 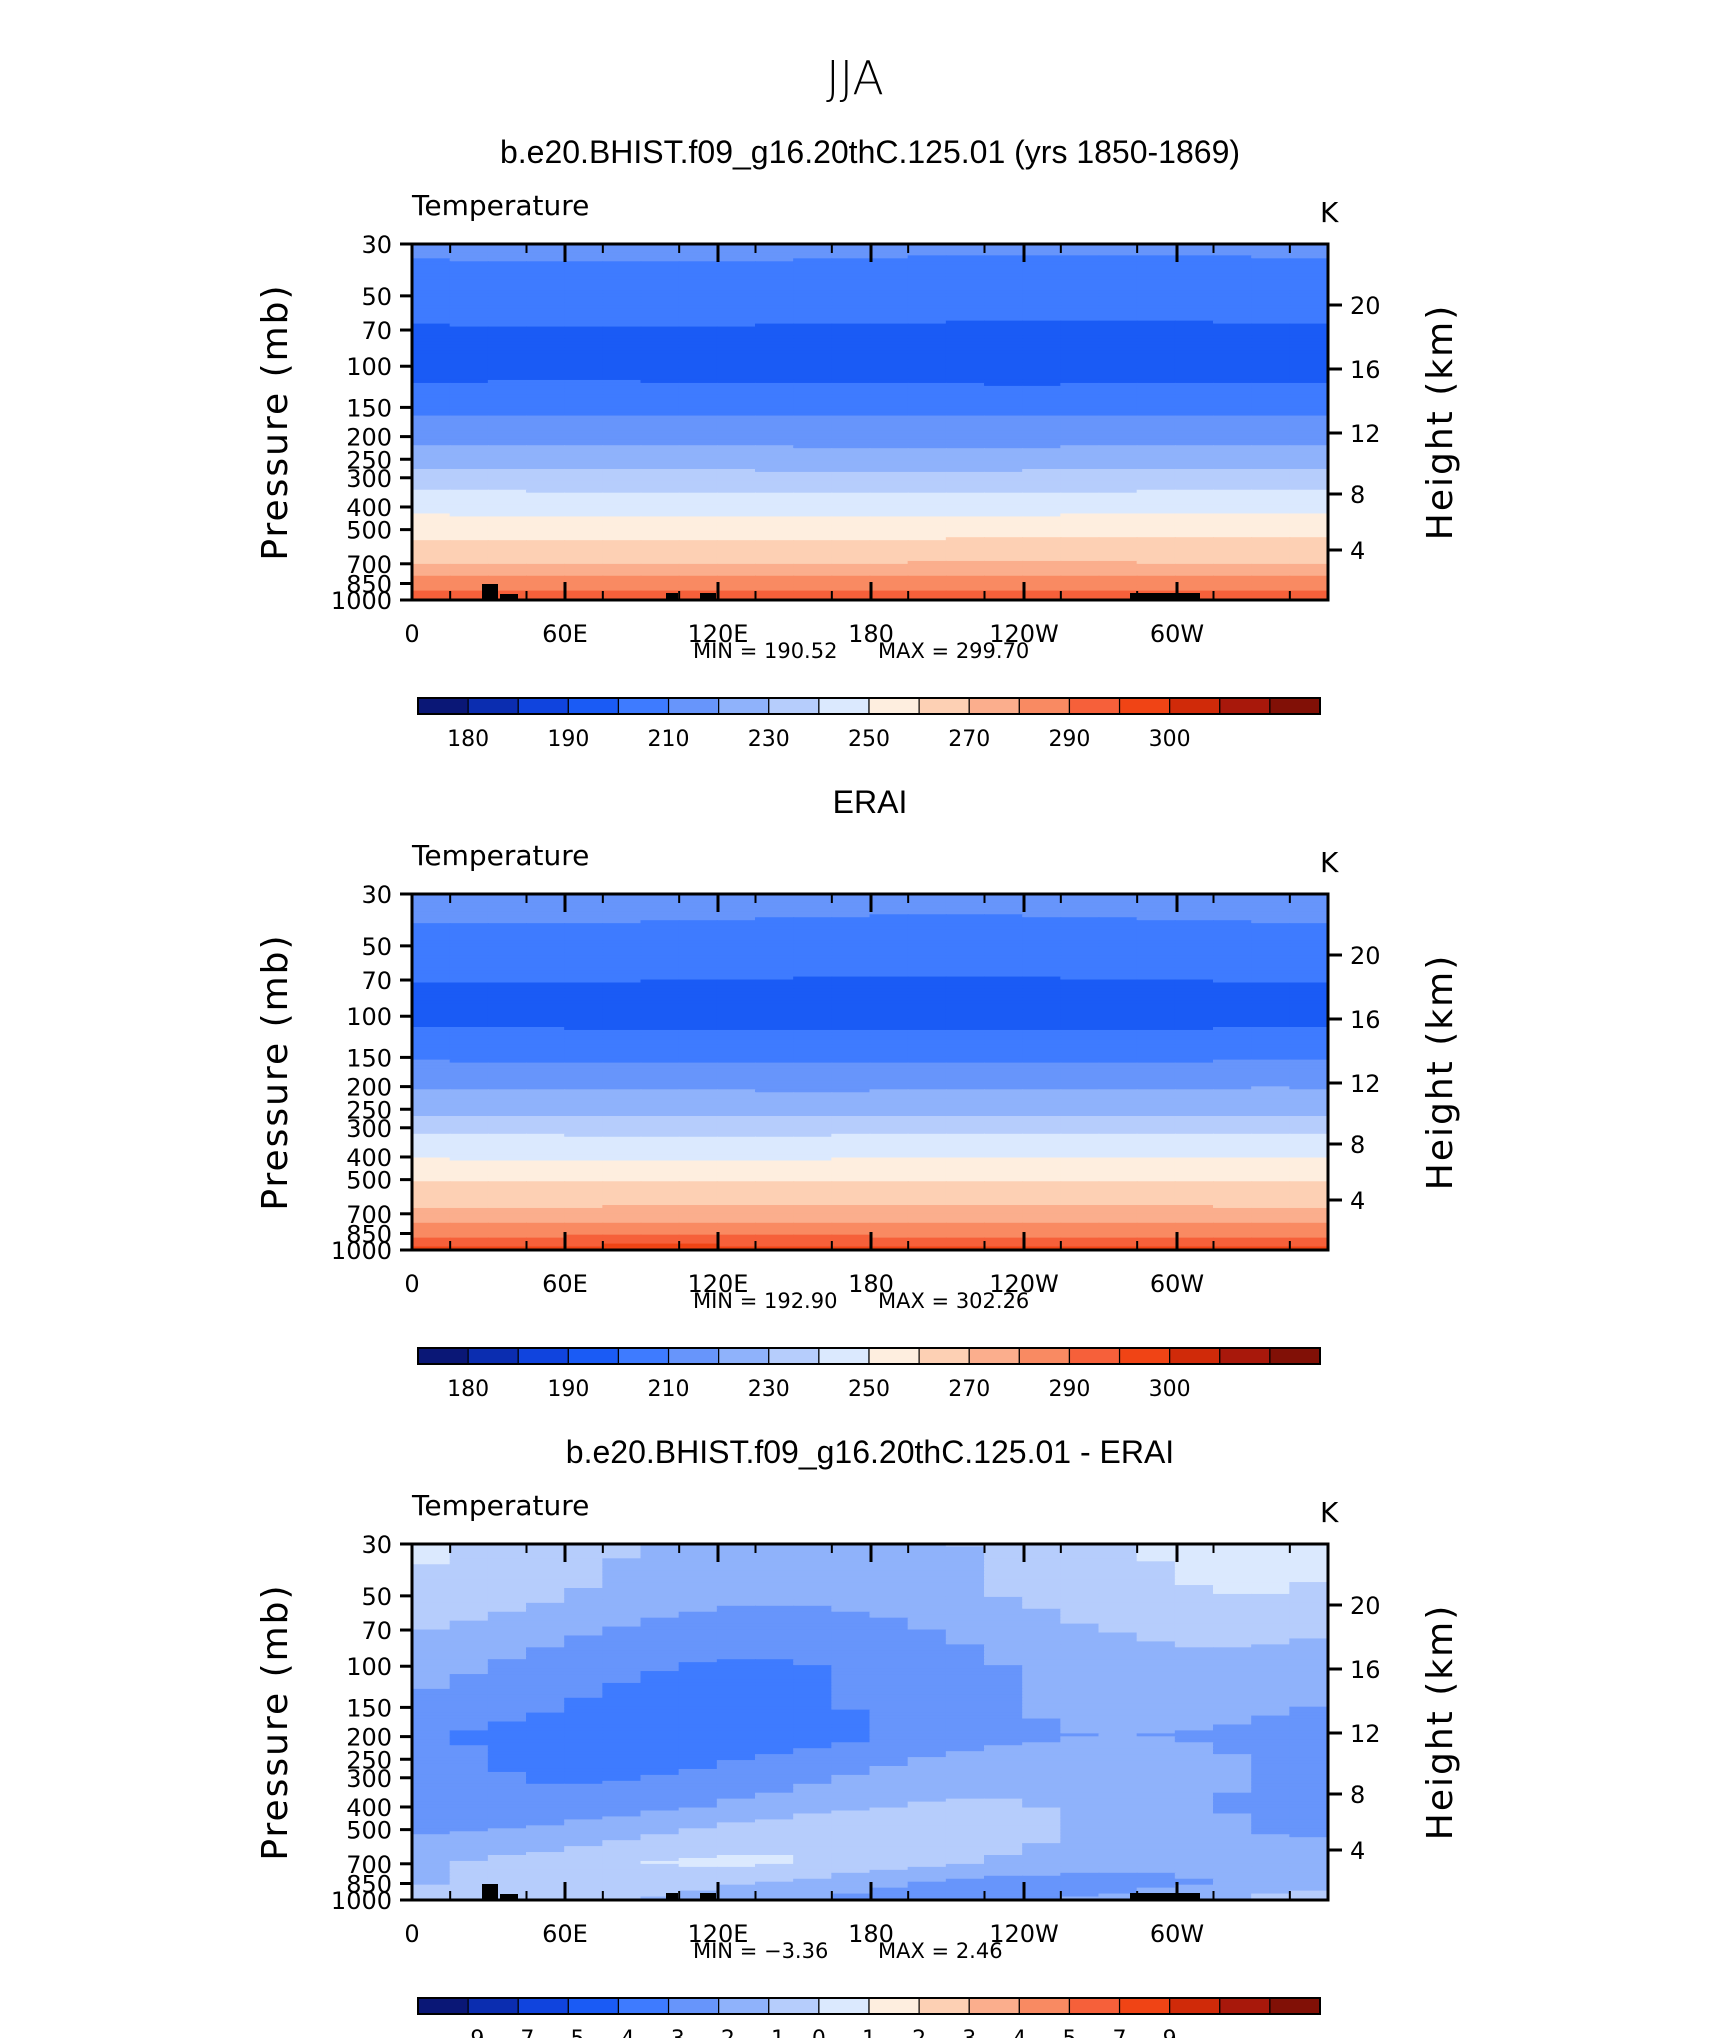 What do you see at coordinates (565, 634) in the screenshot?
I see `x-tick-label: 60E` at bounding box center [565, 634].